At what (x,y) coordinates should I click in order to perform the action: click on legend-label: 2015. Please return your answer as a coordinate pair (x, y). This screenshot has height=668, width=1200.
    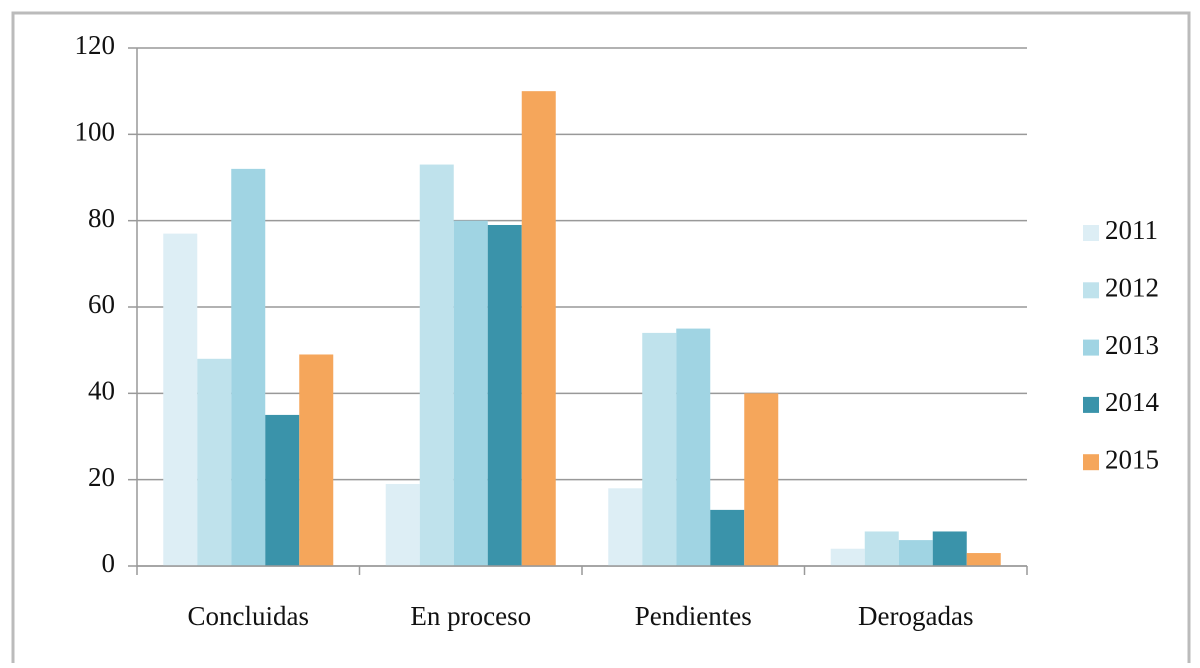
    Looking at the image, I should click on (1132, 459).